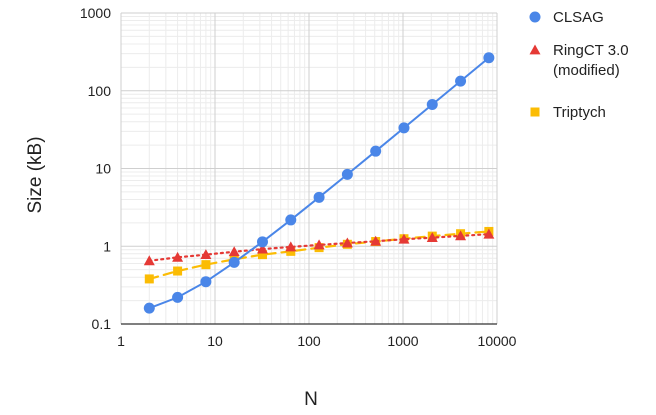 The height and width of the screenshot is (415, 656). I want to click on x-axis-title: N, so click(311, 399).